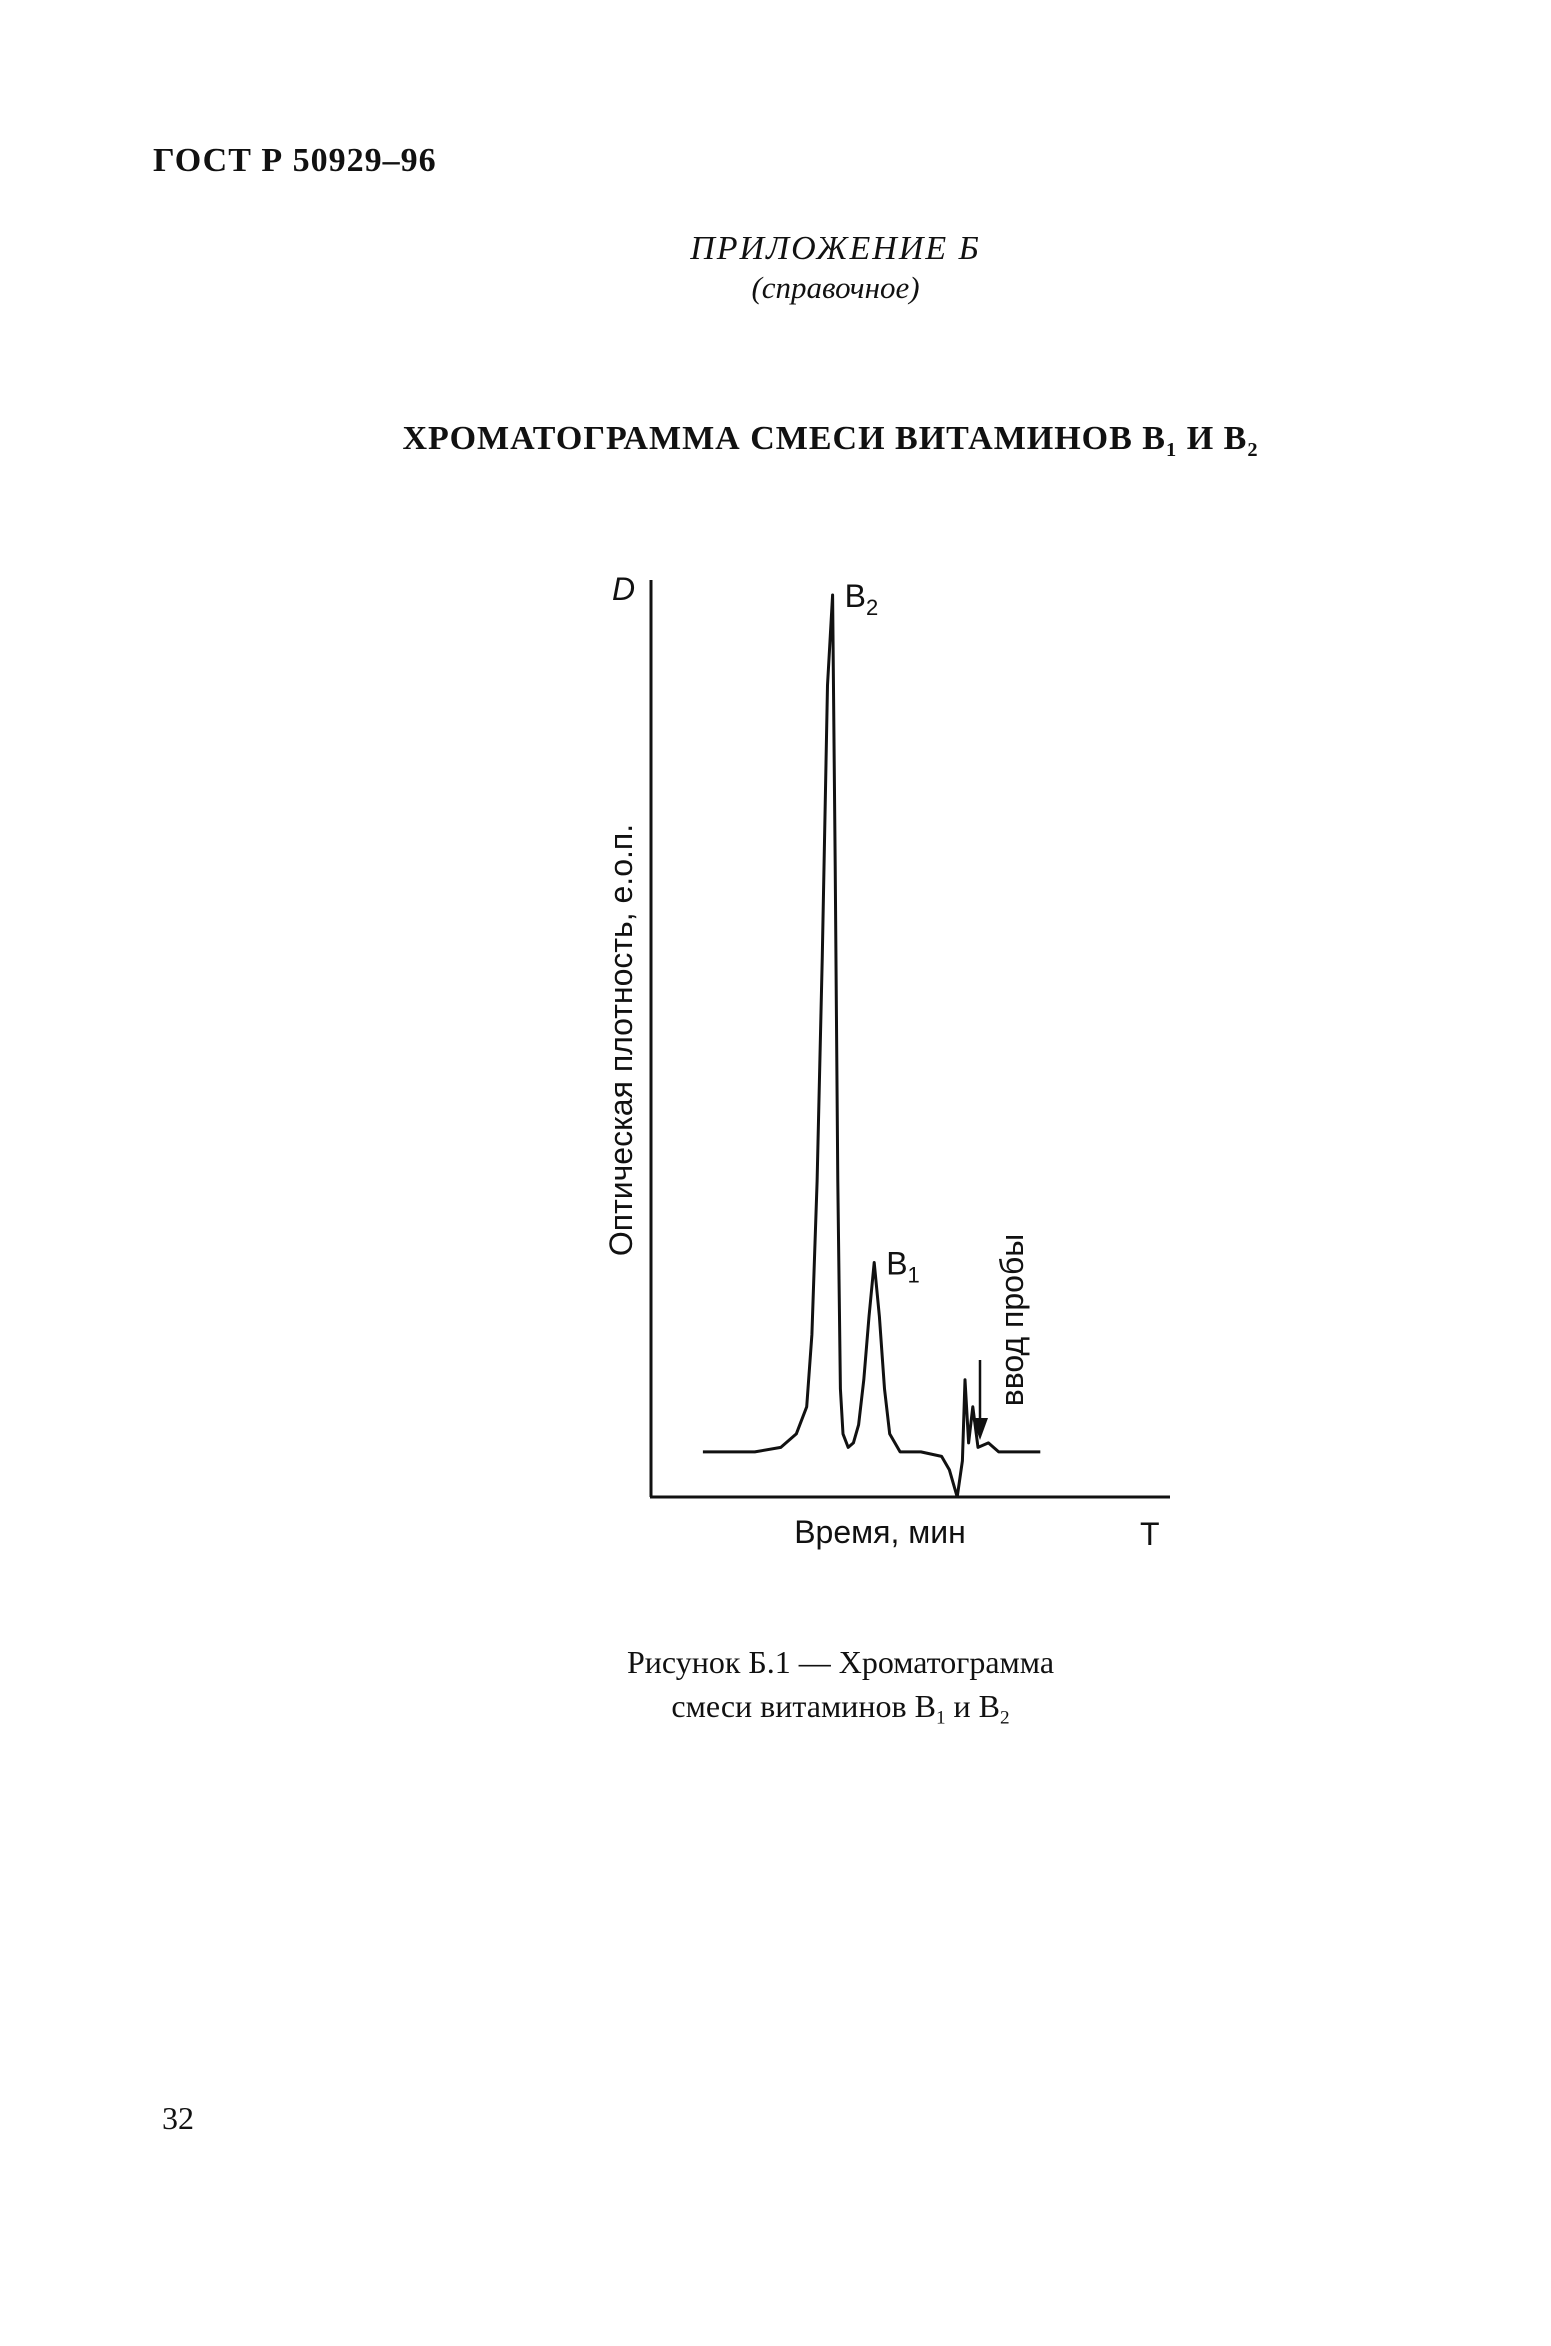 This screenshot has width=1551, height=2346. What do you see at coordinates (1012, 1320) in the screenshot?
I see `injection-label: ввод пробы` at bounding box center [1012, 1320].